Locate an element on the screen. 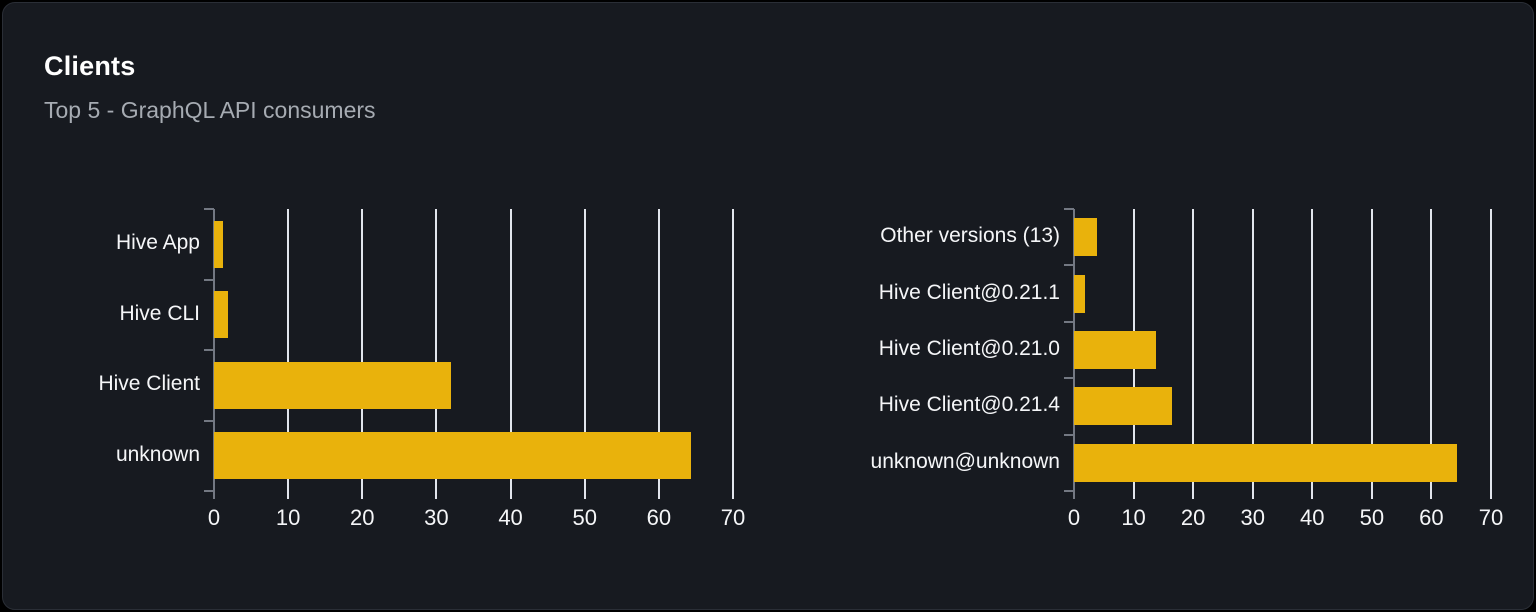  bar-hive-client is located at coordinates (332, 385).